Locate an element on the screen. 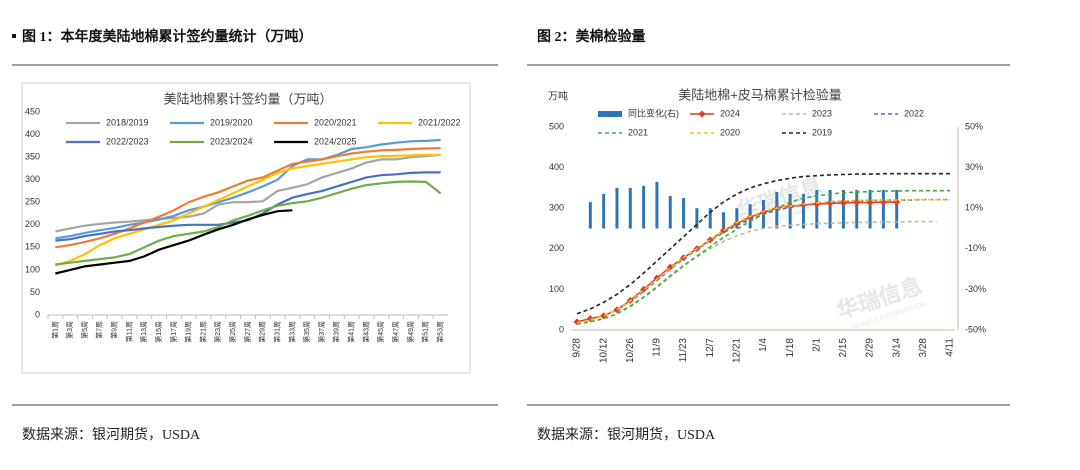 This screenshot has width=1080, height=470. y2-tick-label: 10% is located at coordinates (974, 208).